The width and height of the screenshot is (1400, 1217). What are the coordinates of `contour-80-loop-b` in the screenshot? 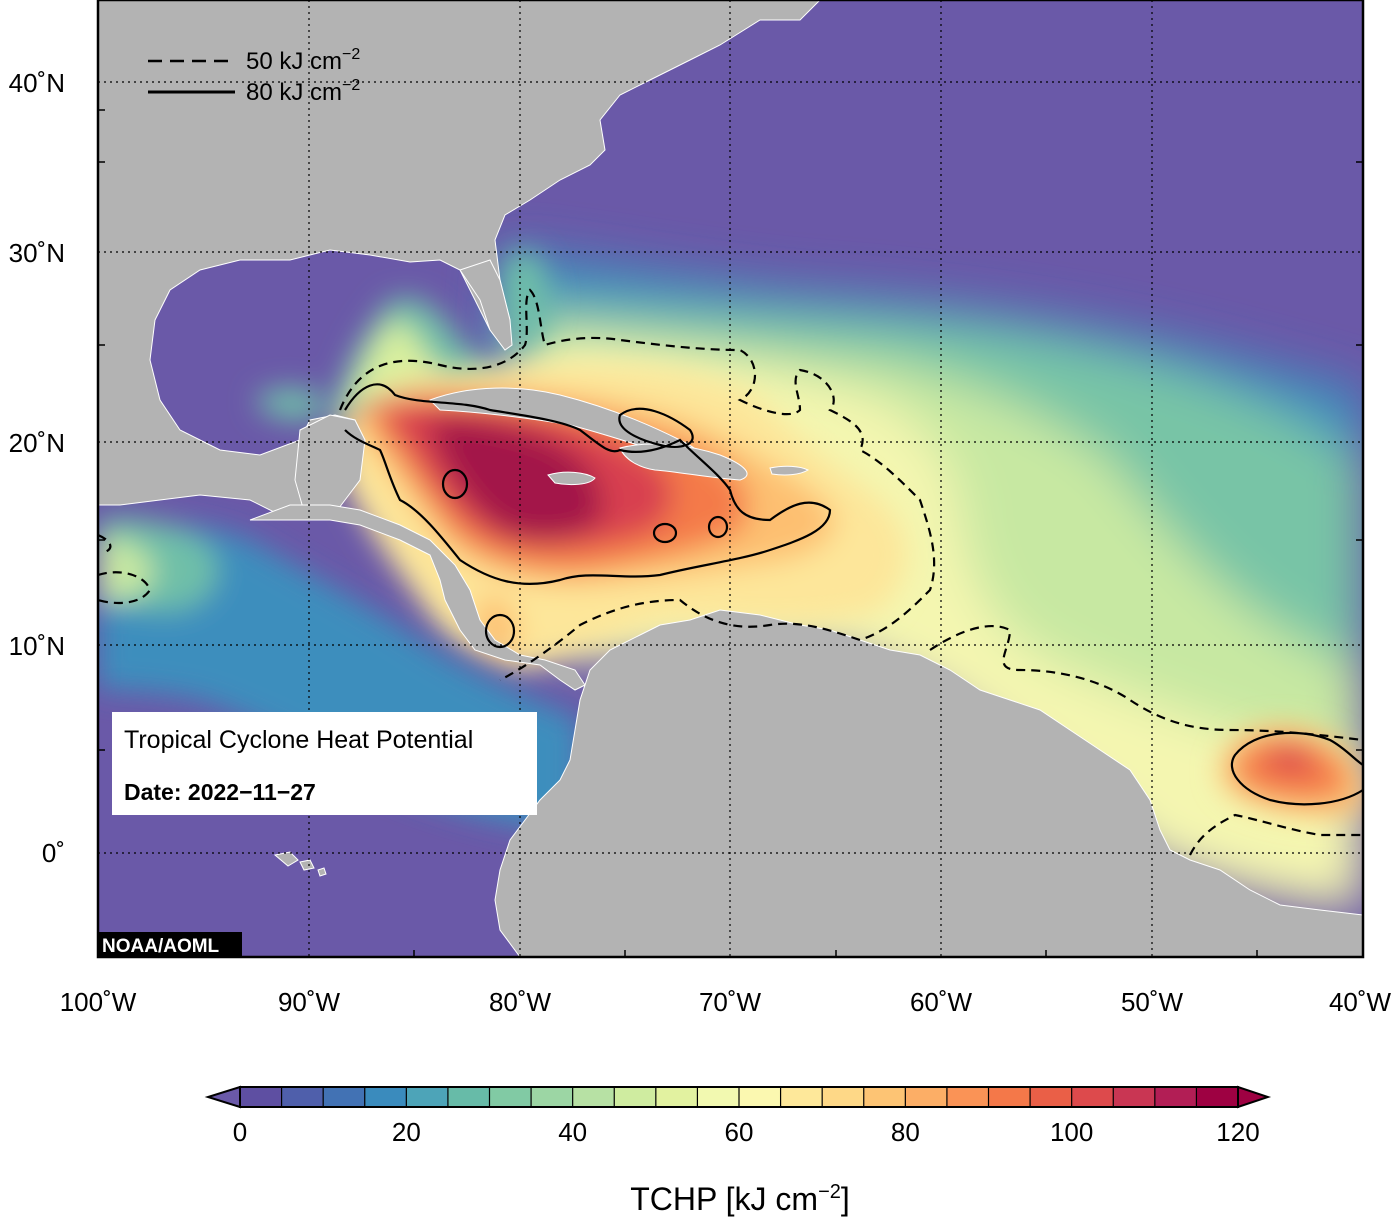 It's located at (665, 533).